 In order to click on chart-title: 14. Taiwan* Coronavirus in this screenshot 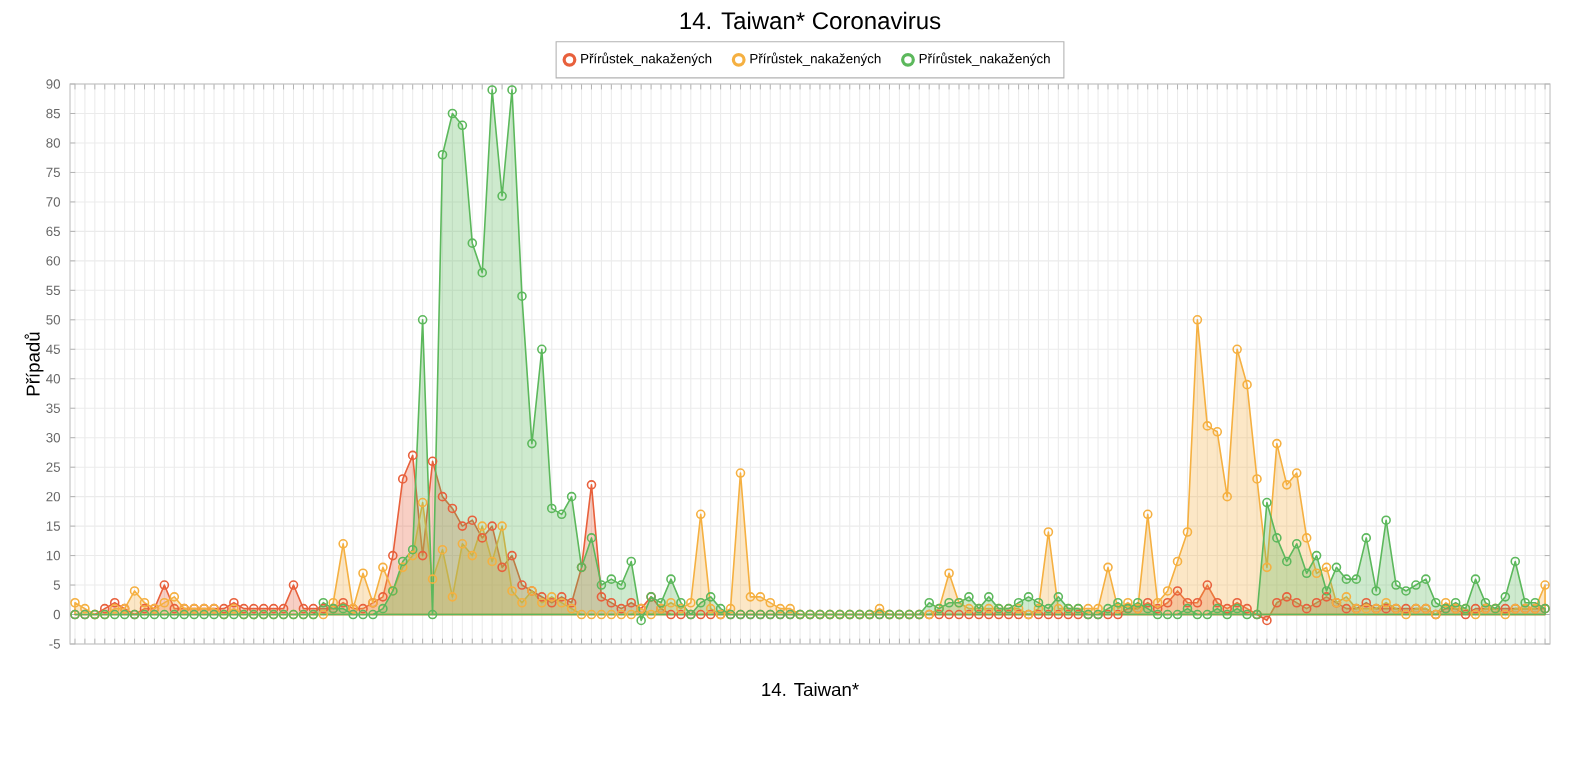, I will do `click(810, 20)`.